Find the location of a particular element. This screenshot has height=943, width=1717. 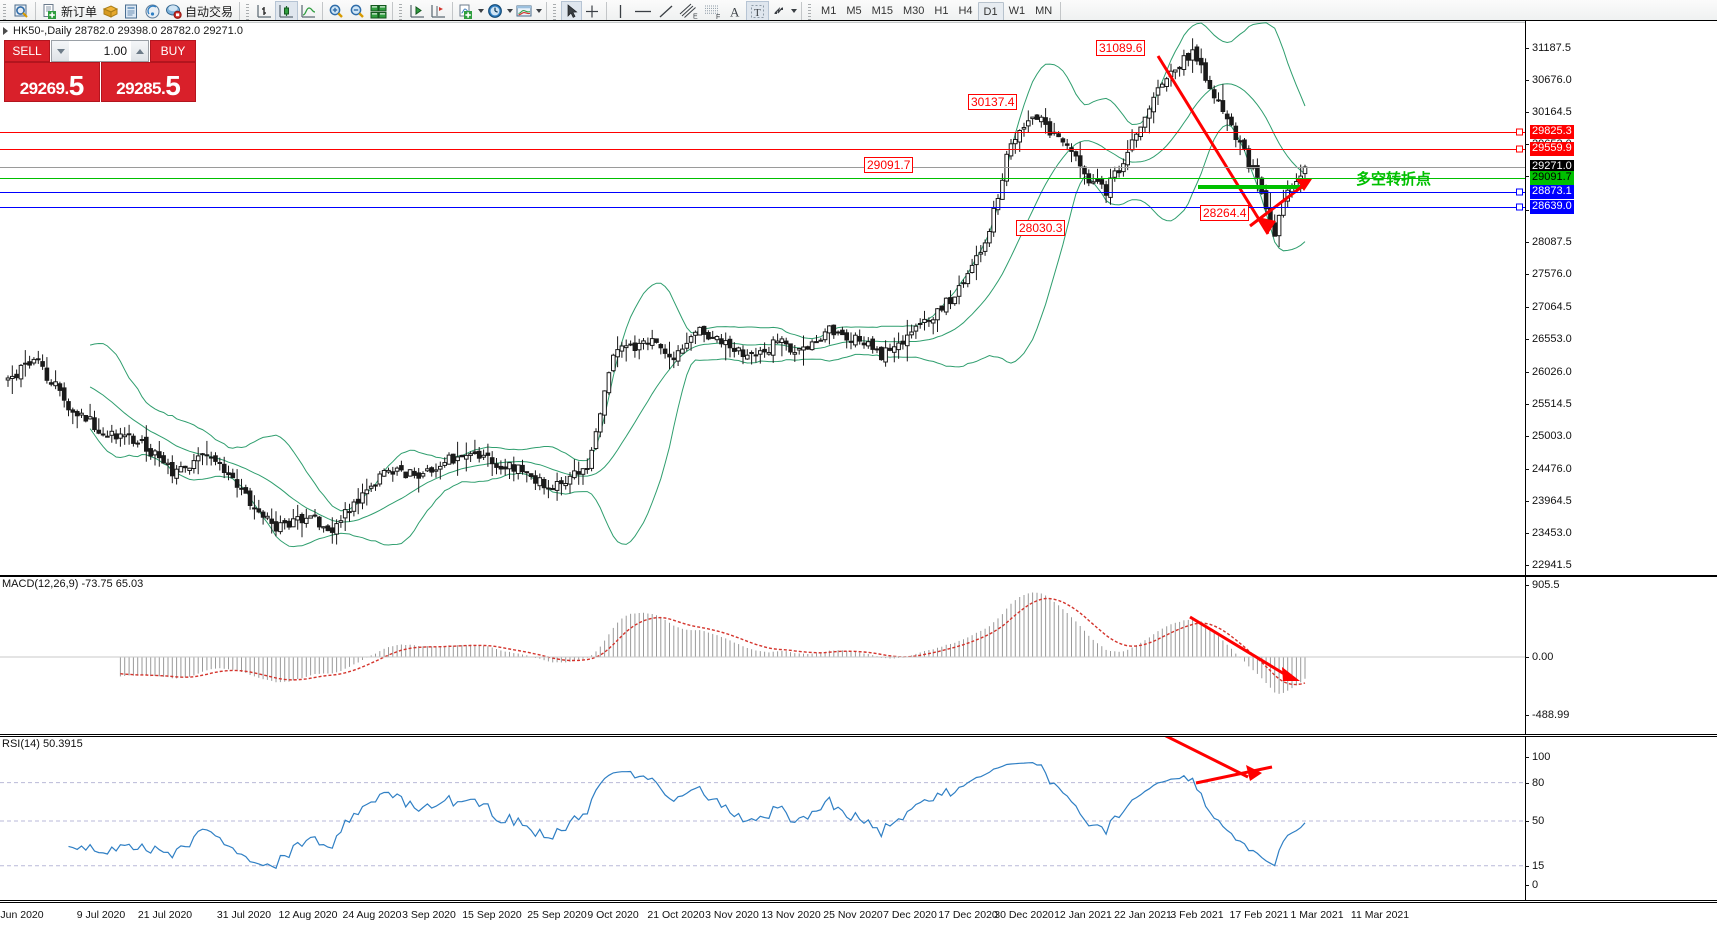

volume-decrease-button is located at coordinates (60, 51).